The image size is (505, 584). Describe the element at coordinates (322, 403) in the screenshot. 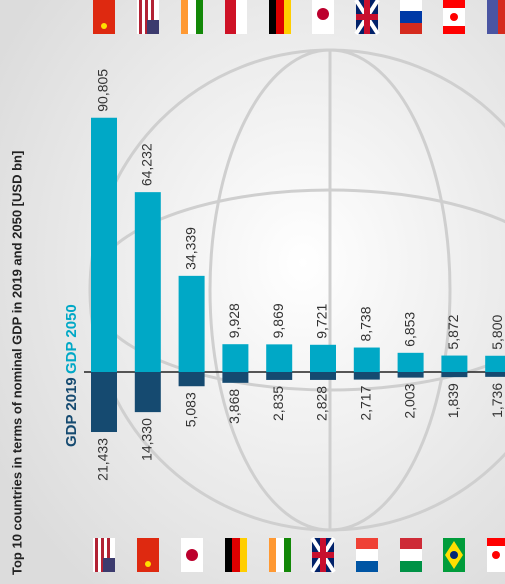

I see `value-label: 2,828` at that location.